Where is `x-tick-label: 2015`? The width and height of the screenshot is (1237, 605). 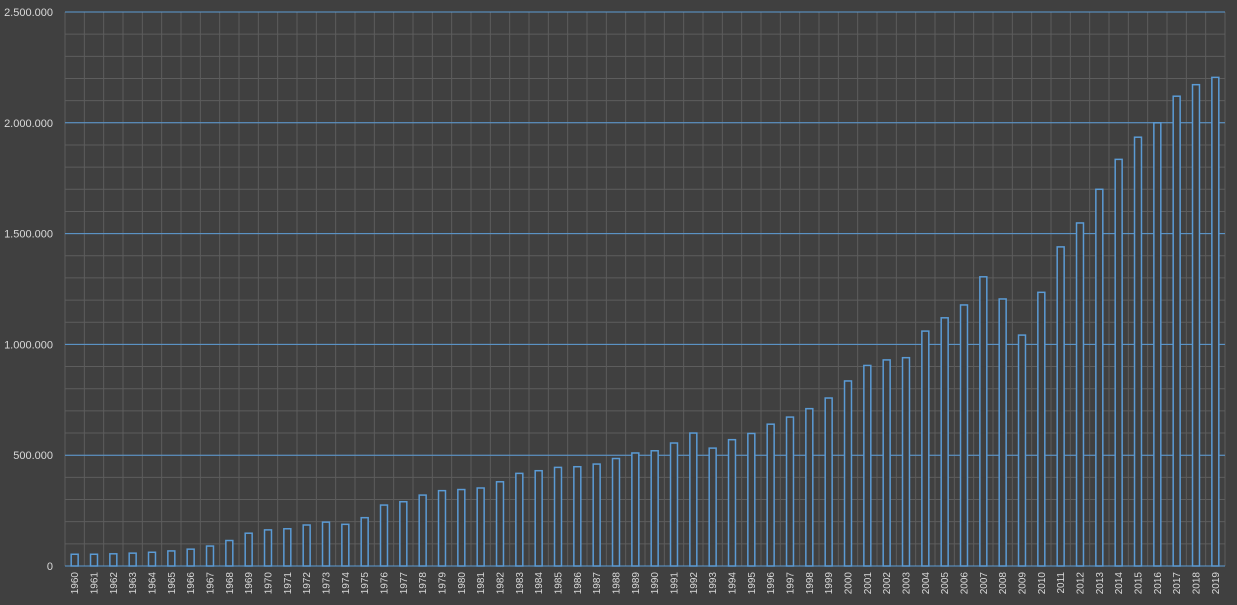 x-tick-label: 2015 is located at coordinates (1139, 583).